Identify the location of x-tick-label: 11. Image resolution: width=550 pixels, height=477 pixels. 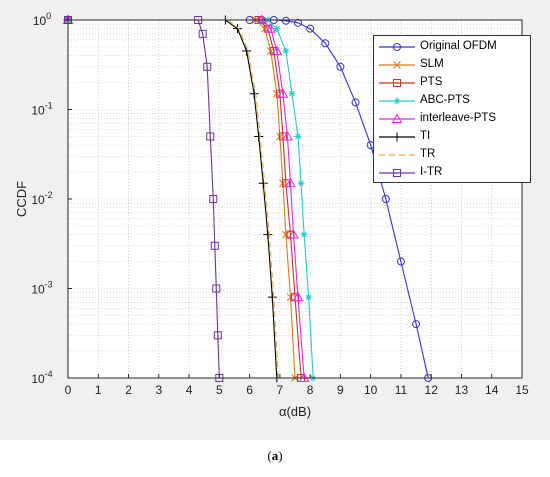
(401, 390).